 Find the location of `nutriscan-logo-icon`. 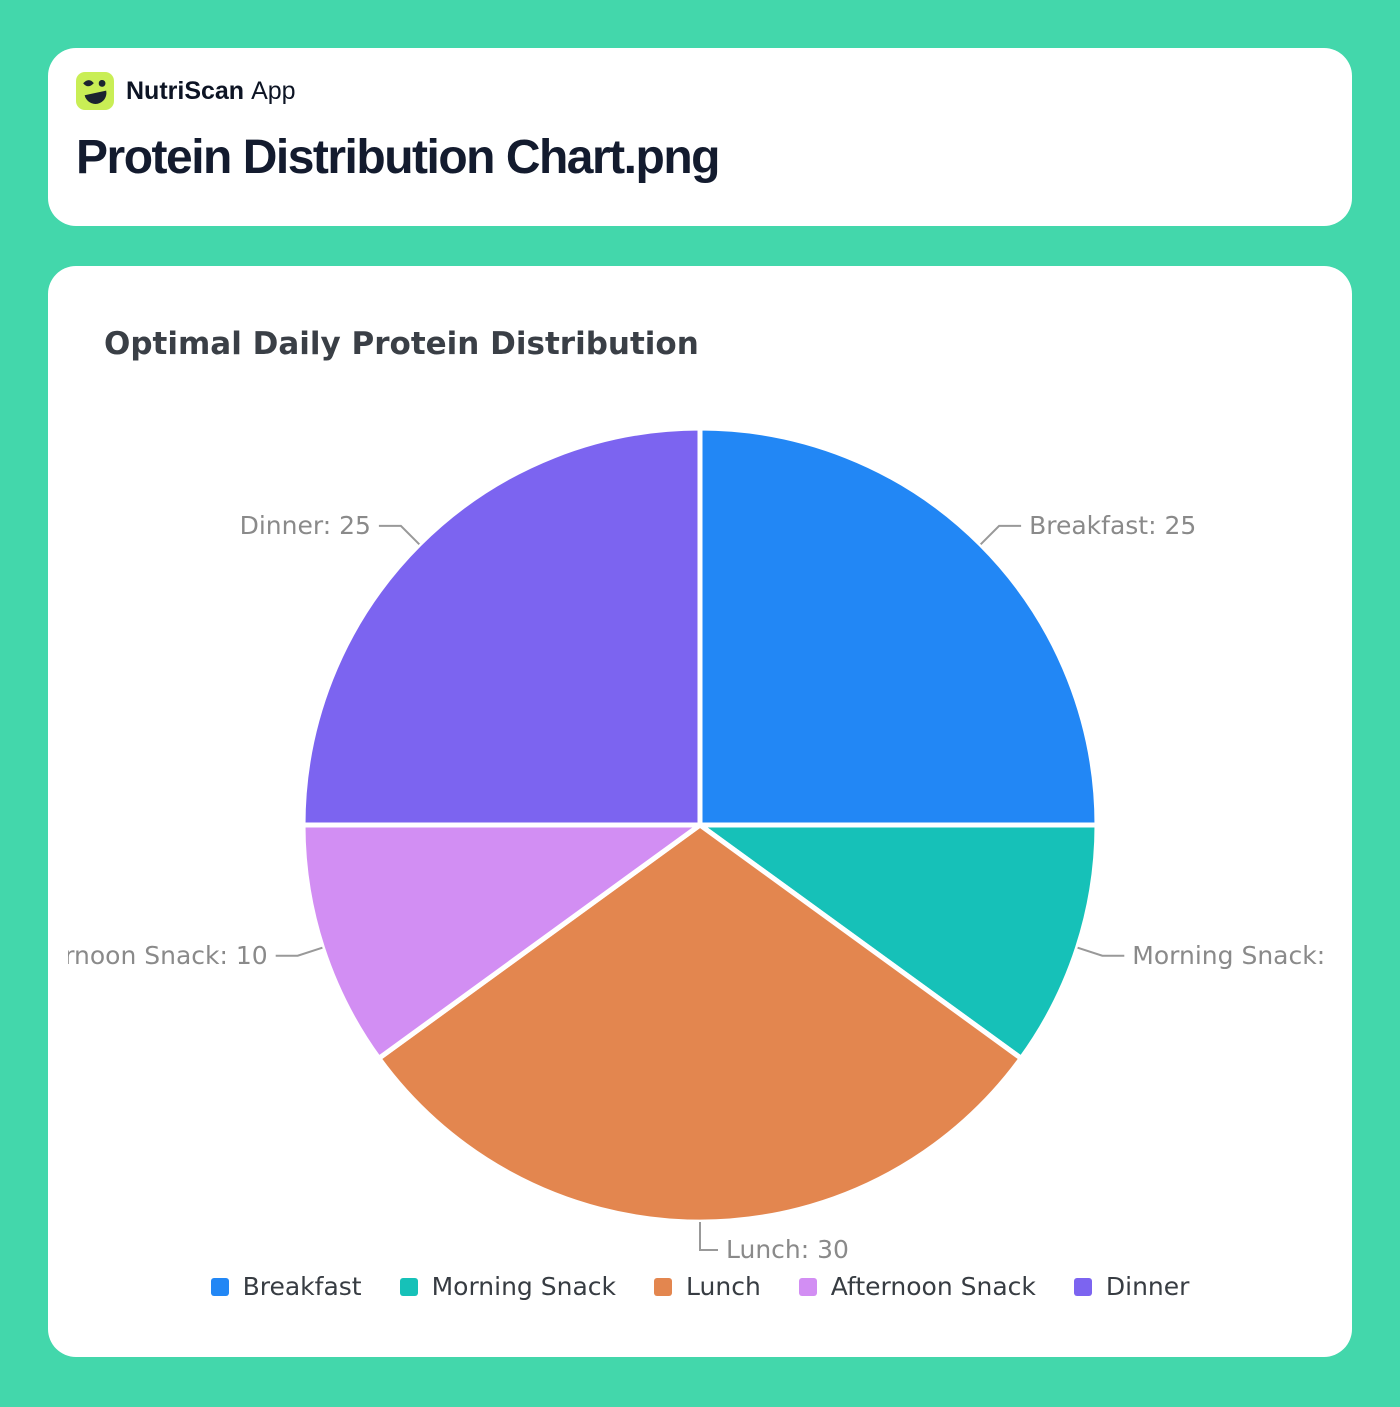

nutriscan-logo-icon is located at coordinates (95, 91).